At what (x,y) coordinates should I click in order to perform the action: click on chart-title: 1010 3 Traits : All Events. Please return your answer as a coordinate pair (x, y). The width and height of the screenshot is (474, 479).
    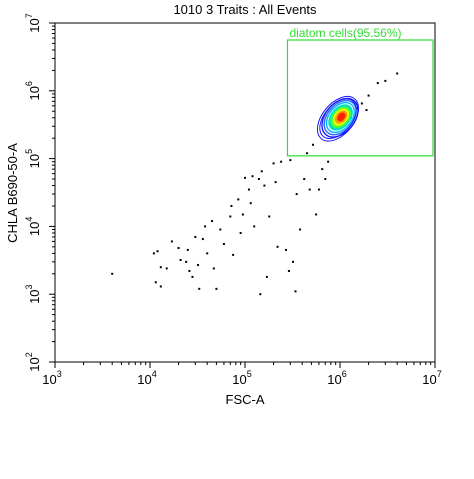
    Looking at the image, I should click on (245, 9).